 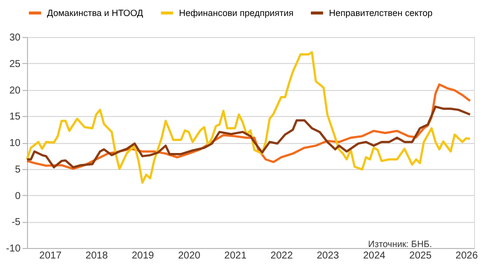 What do you see at coordinates (15, 90) in the screenshot?
I see `y-tick-label: 20` at bounding box center [15, 90].